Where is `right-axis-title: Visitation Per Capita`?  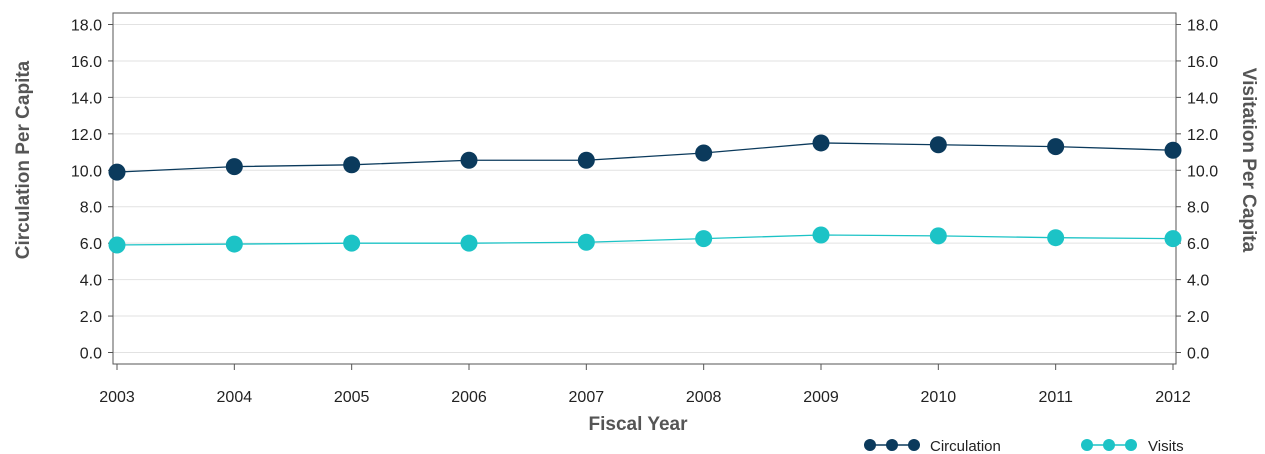
right-axis-title: Visitation Per Capita is located at coordinates (1248, 160).